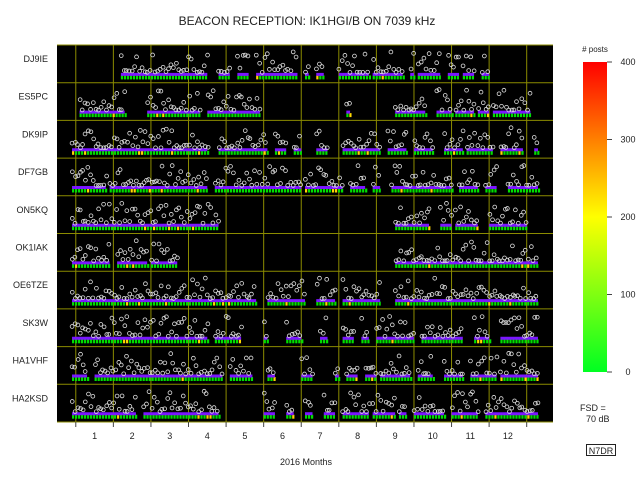 Image resolution: width=640 pixels, height=480 pixels. Describe the element at coordinates (30, 361) in the screenshot. I see `station-label: HA1VHF` at that location.